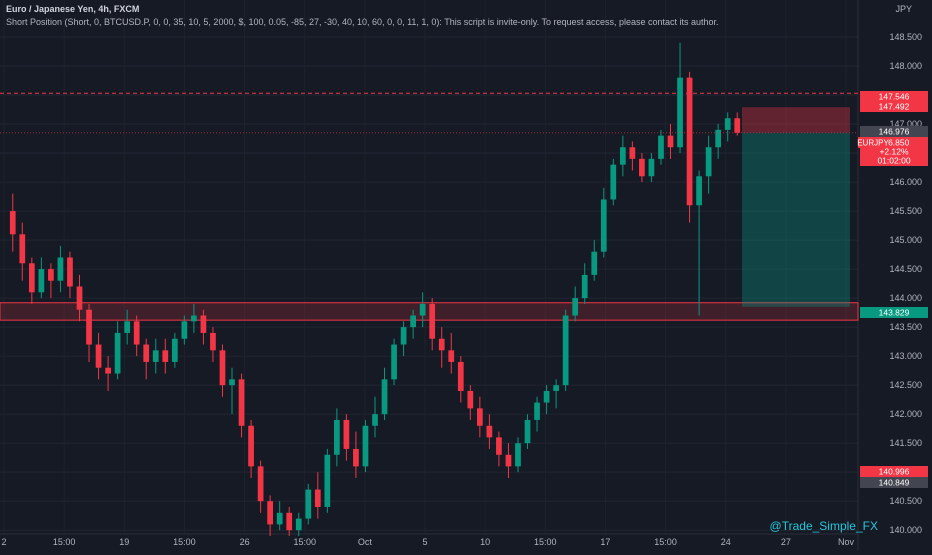 The height and width of the screenshot is (555, 932). What do you see at coordinates (905, 443) in the screenshot?
I see `y-tick-label: 141.500` at bounding box center [905, 443].